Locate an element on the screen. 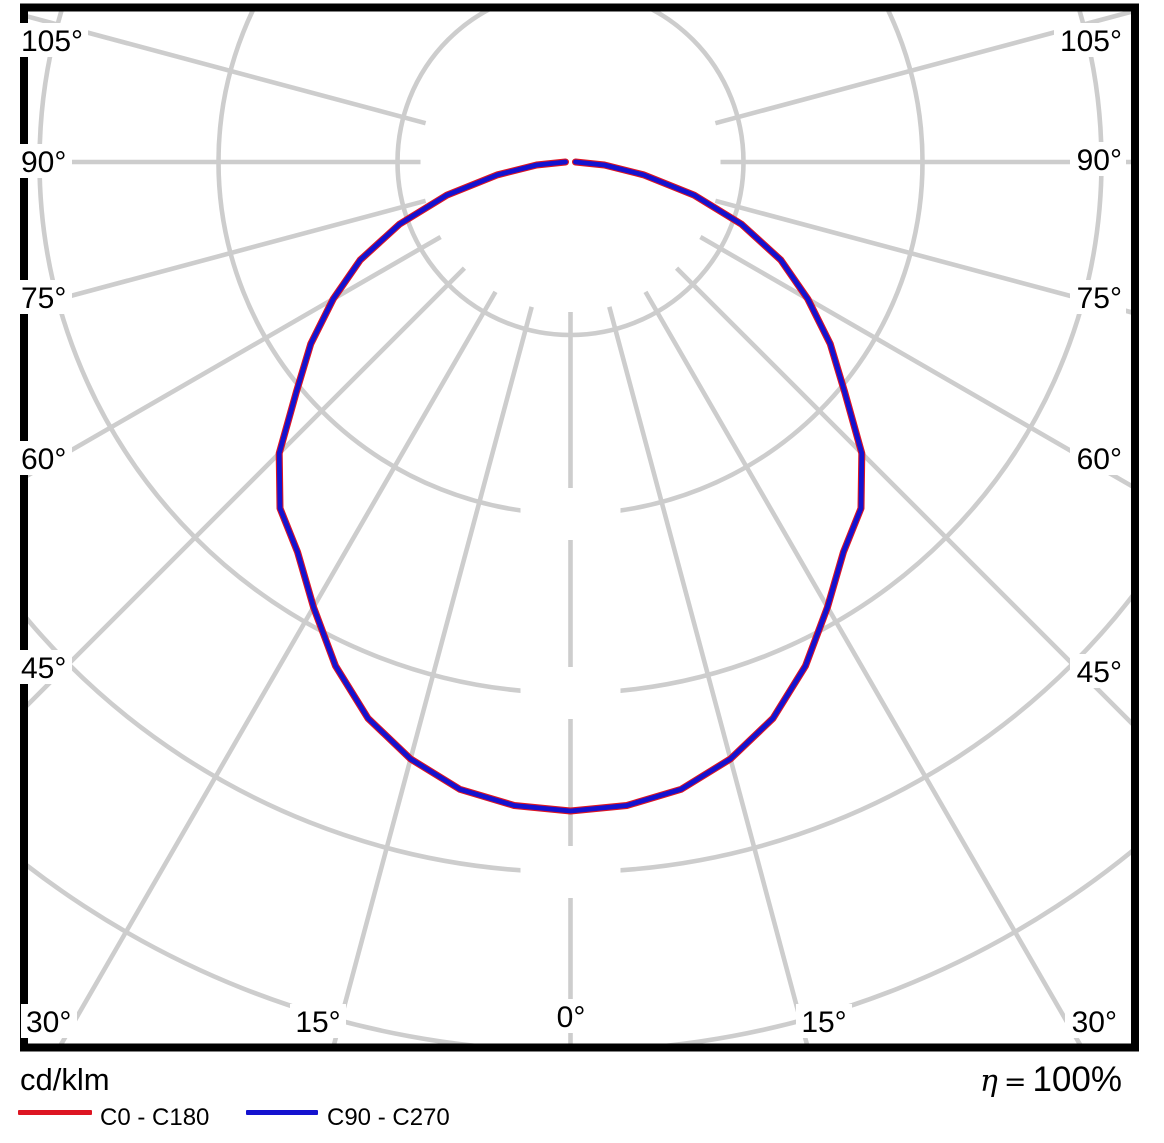  eta-value: 100% is located at coordinates (1077, 1079).